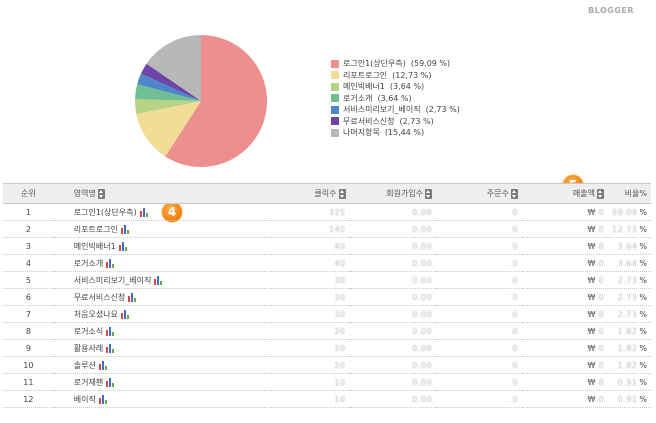 The width and height of the screenshot is (656, 423). Describe the element at coordinates (95, 314) in the screenshot. I see `area-name: 처음오셨나요` at that location.